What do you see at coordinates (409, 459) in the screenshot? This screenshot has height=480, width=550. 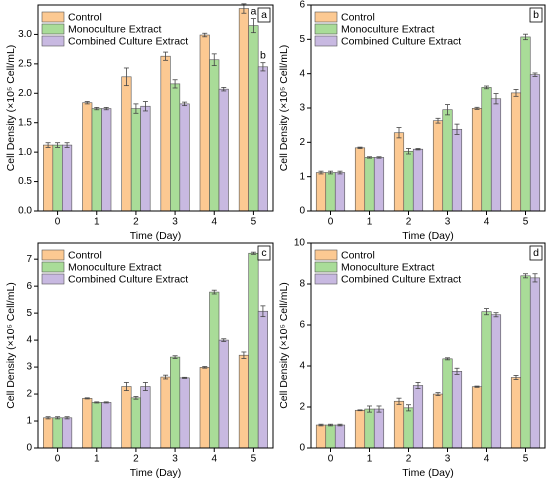 I see `x-tick-label: 2` at bounding box center [409, 459].